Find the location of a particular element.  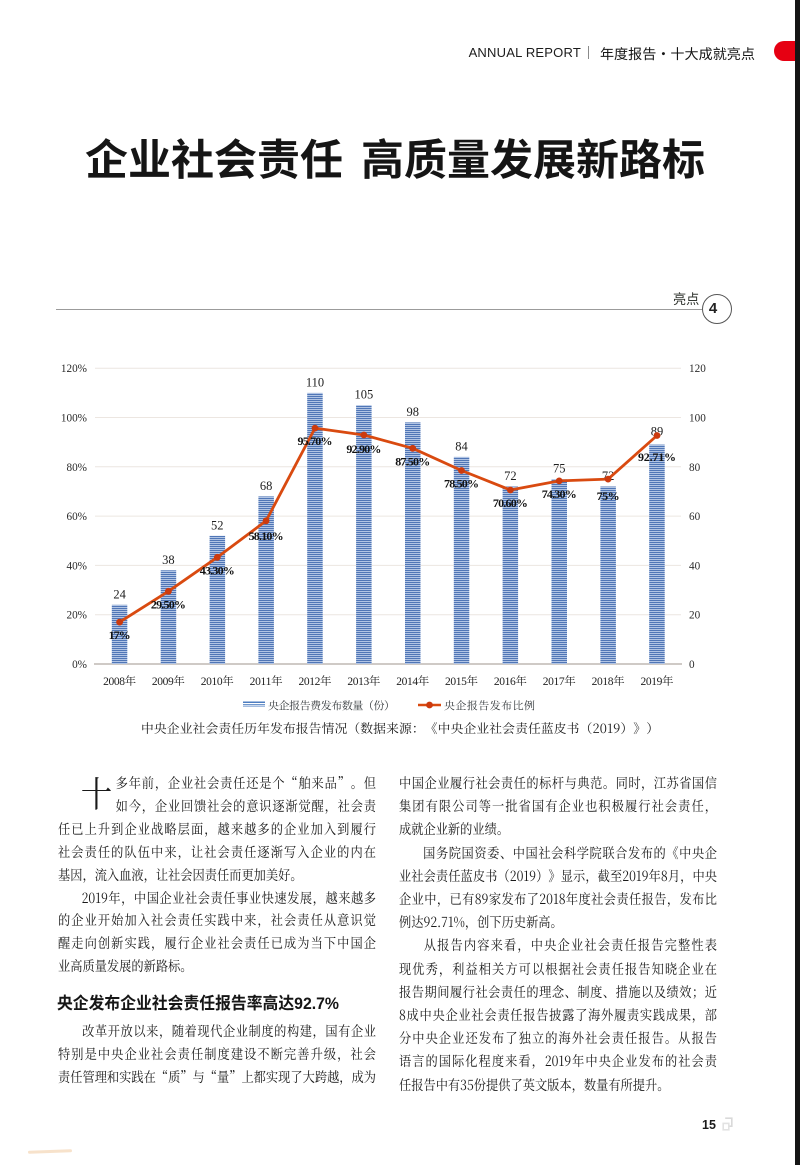

svg-text: 58.10% is located at coordinates (266, 536).